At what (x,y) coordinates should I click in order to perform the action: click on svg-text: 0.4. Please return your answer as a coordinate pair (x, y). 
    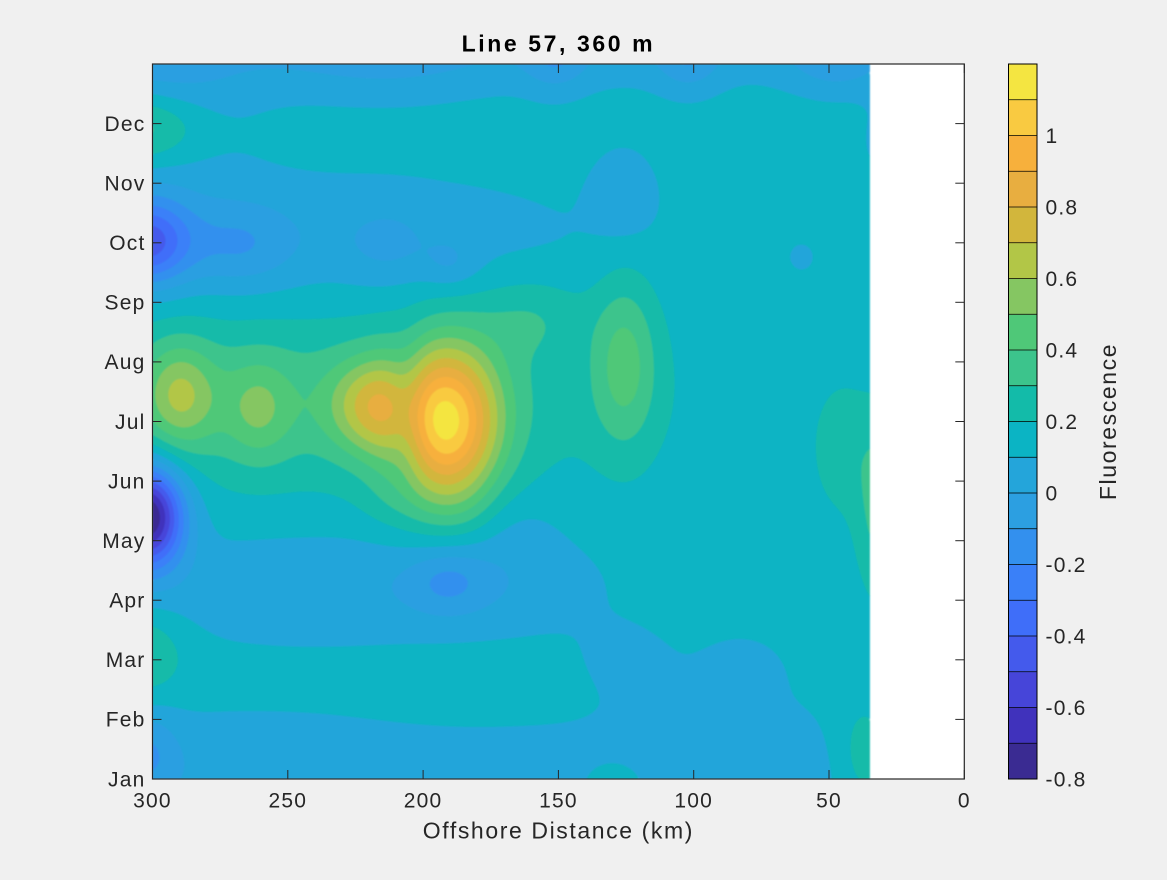
    Looking at the image, I should click on (1062, 350).